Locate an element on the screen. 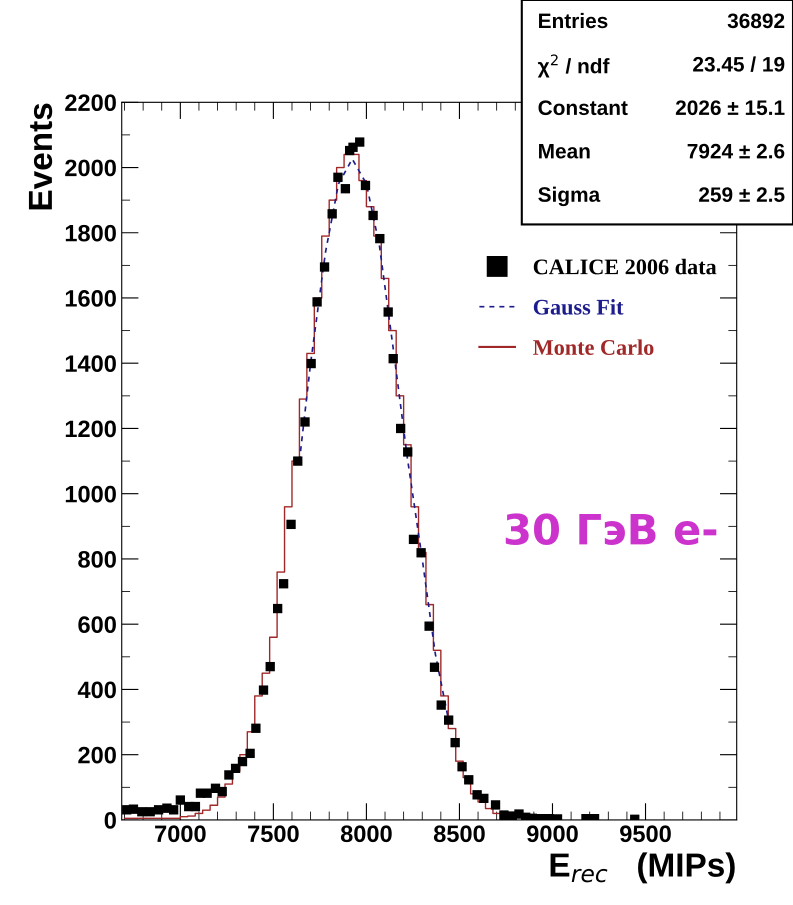  y-tick-label: 2200 is located at coordinates (90, 103).